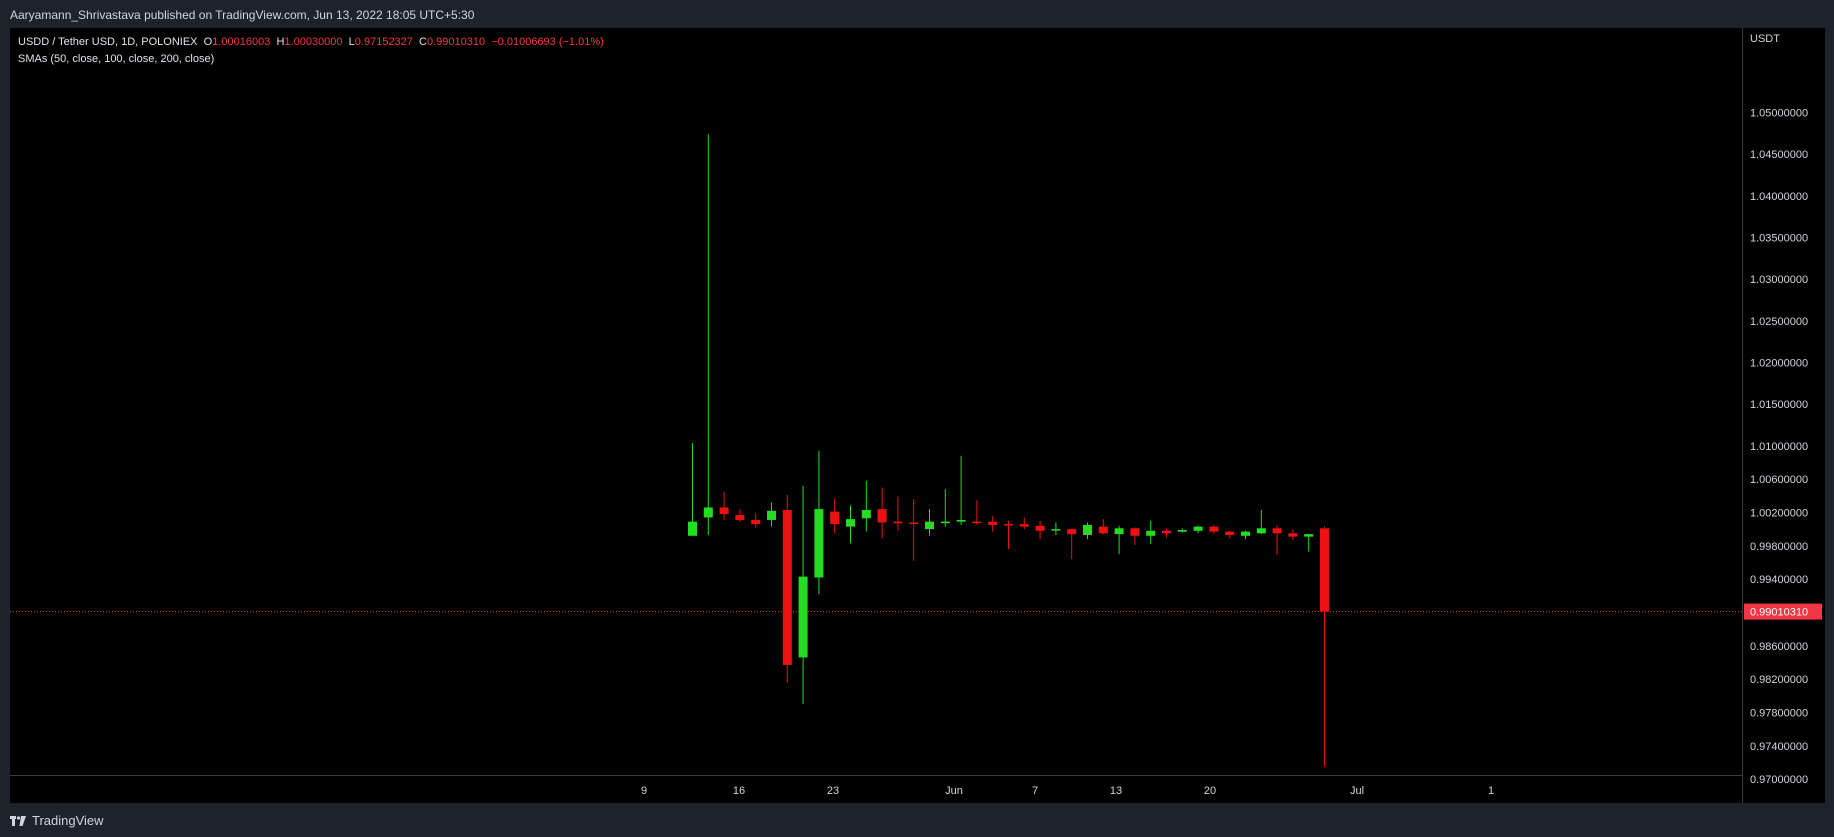 Image resolution: width=1834 pixels, height=837 pixels. What do you see at coordinates (547, 42) in the screenshot?
I see `legend-change: −0.01006693 (−1.01%)` at bounding box center [547, 42].